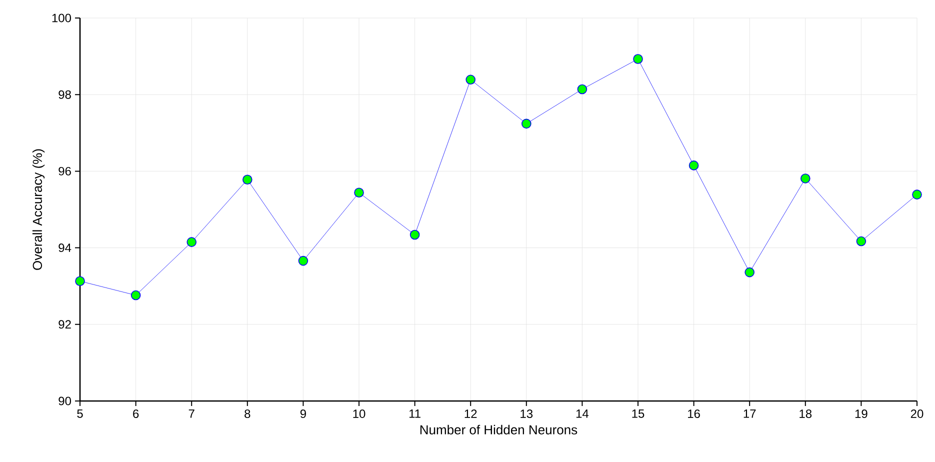  What do you see at coordinates (64, 324) in the screenshot?
I see `y-tick-label: 92` at bounding box center [64, 324].